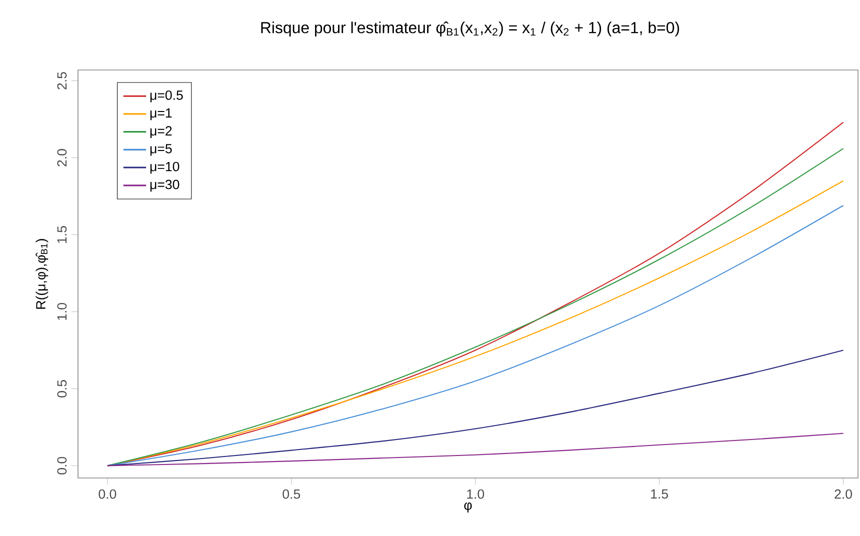  I want to click on legend-label: μ=1, so click(161, 114).